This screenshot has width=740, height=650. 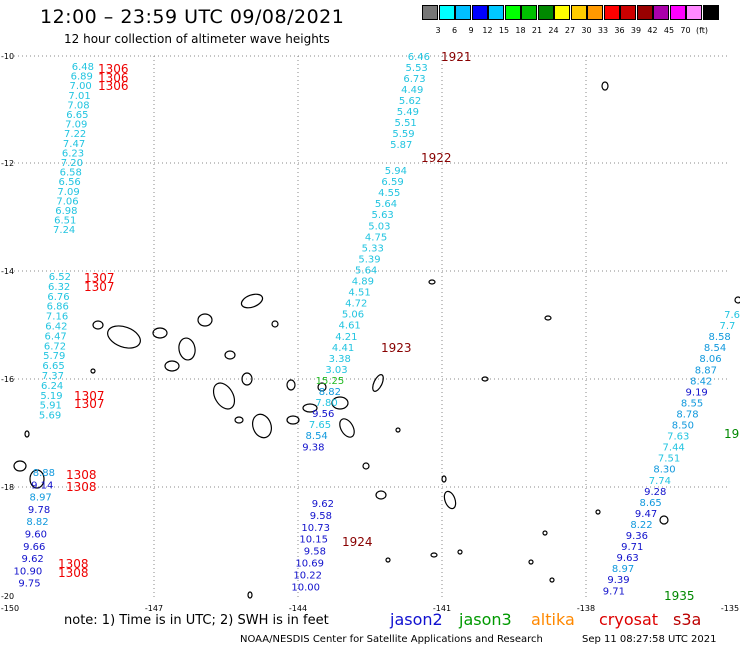 I want to click on wave-height-value: 6.32, so click(x=59, y=287).